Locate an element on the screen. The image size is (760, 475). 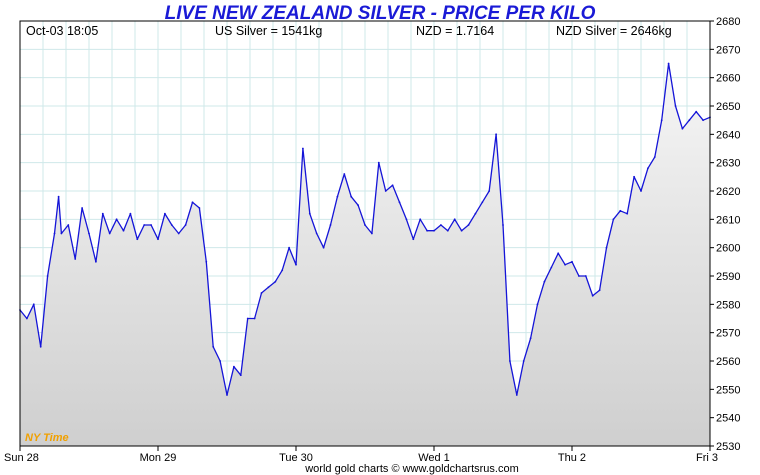
header-nzd-rate: NZD = 1.7164 is located at coordinates (455, 31).